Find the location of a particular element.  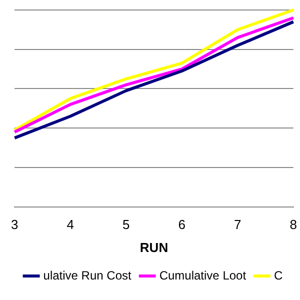

x-tick-label: 7 is located at coordinates (238, 224).